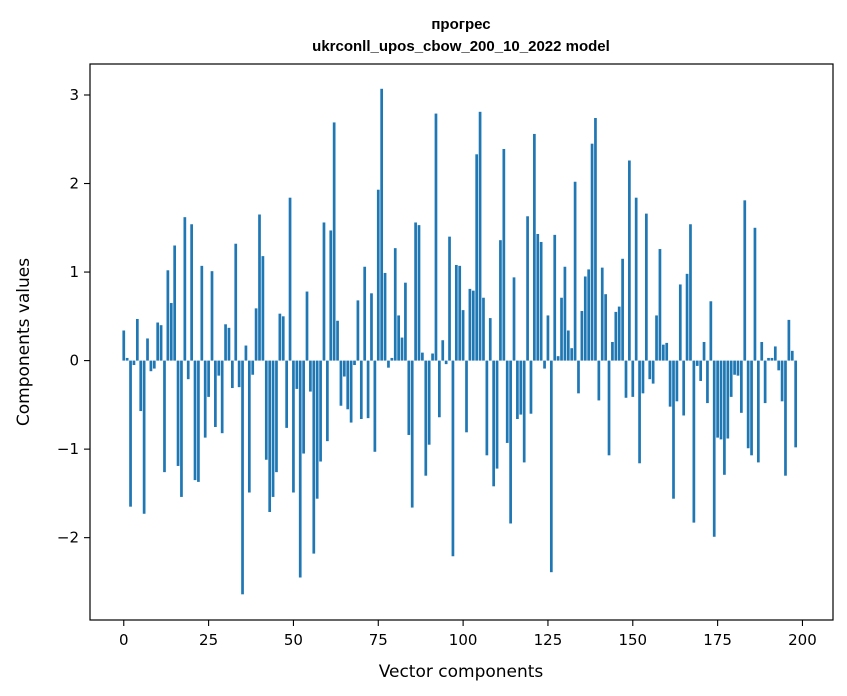  I want to click on x-tick-label: 100, so click(463, 640).